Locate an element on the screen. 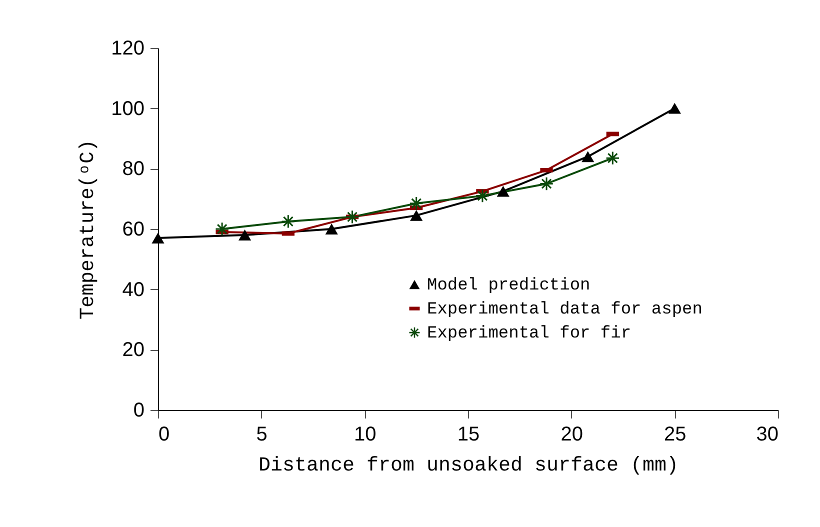 This screenshot has width=820, height=527. x-axis-title: Distance from unsoaked surface (mm) is located at coordinates (468, 466).